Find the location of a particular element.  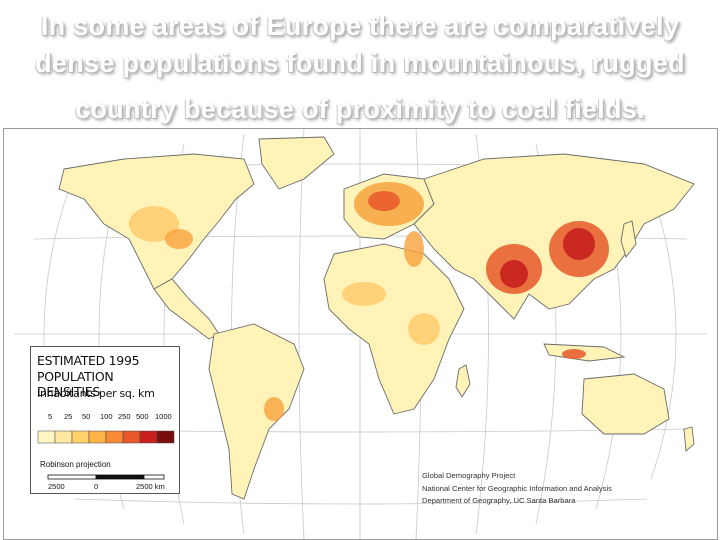

greenland is located at coordinates (296, 163).